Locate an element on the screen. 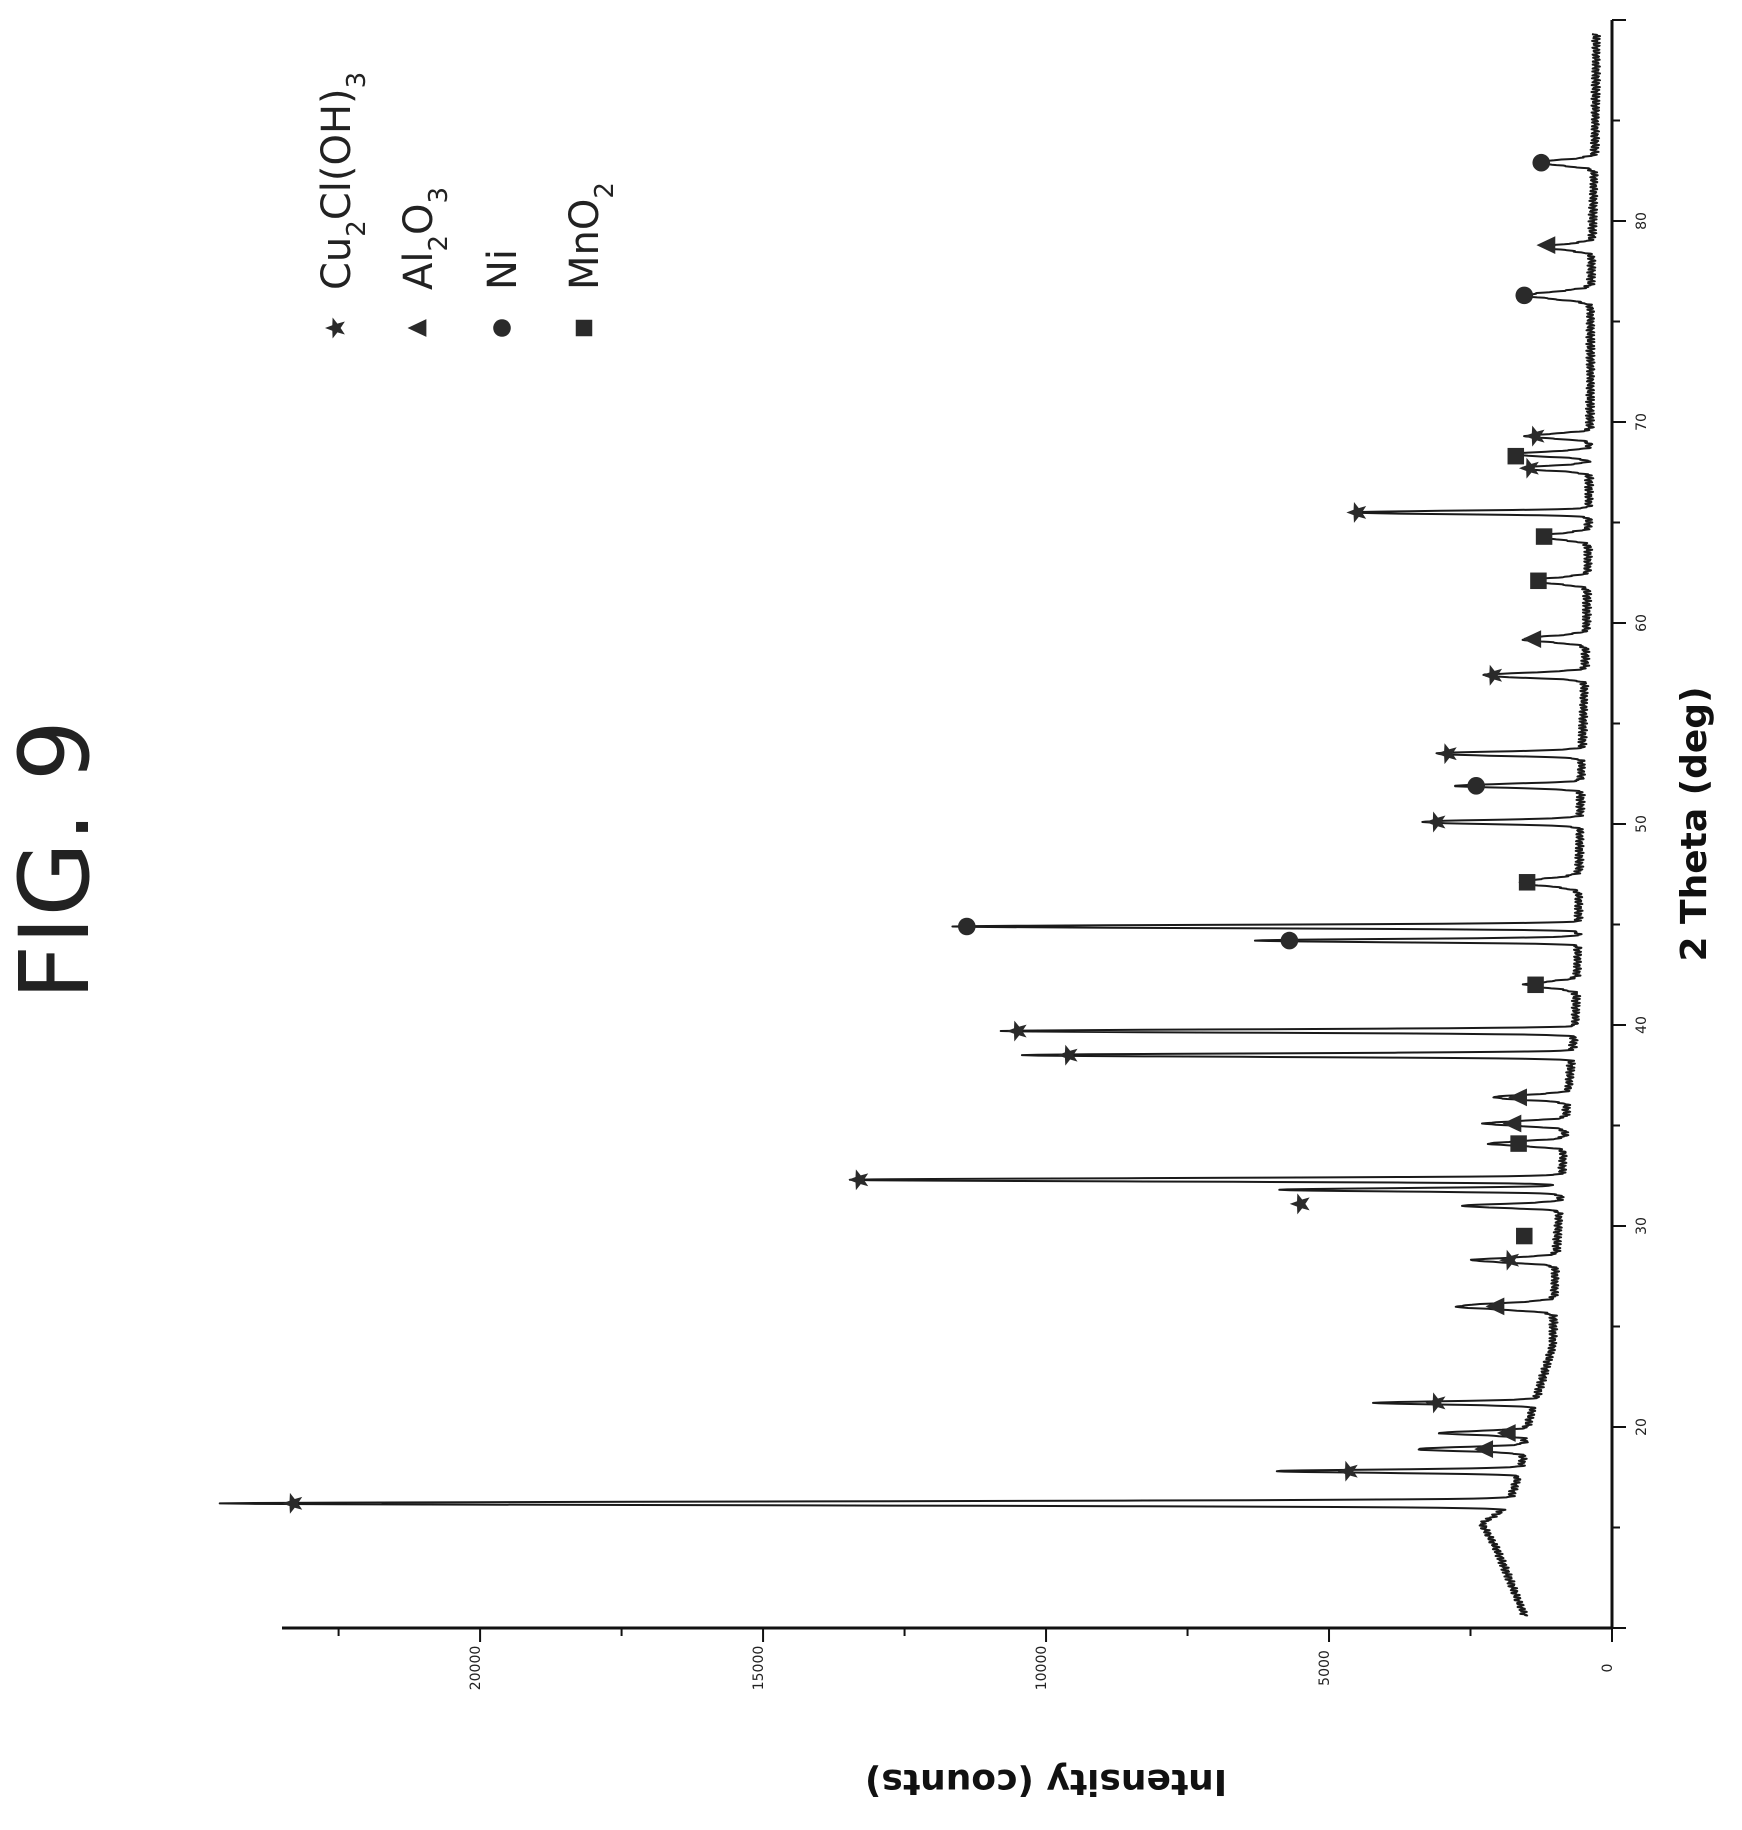 The image size is (1742, 1830). legend-label: Cu2Cl(OH)3 is located at coordinates (343, 181).